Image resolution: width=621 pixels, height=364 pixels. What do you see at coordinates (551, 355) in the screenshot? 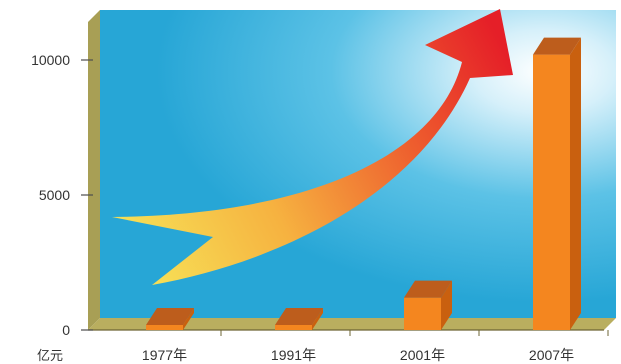
I see `x-tick-label: 2007年` at bounding box center [551, 355].